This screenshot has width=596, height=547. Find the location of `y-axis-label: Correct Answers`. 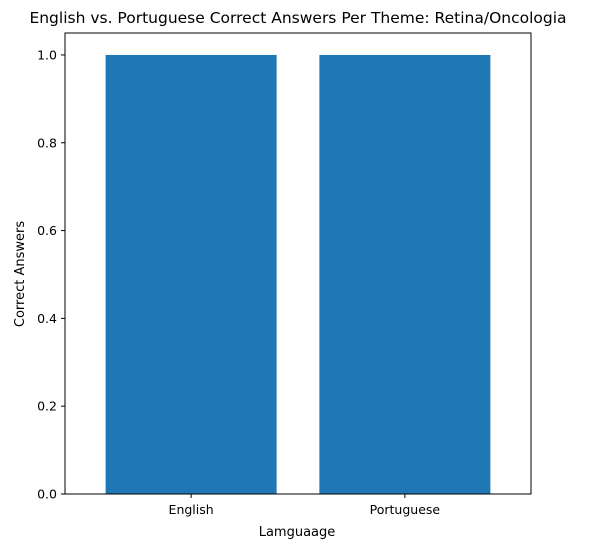

y-axis-label: Correct Answers is located at coordinates (20, 274).